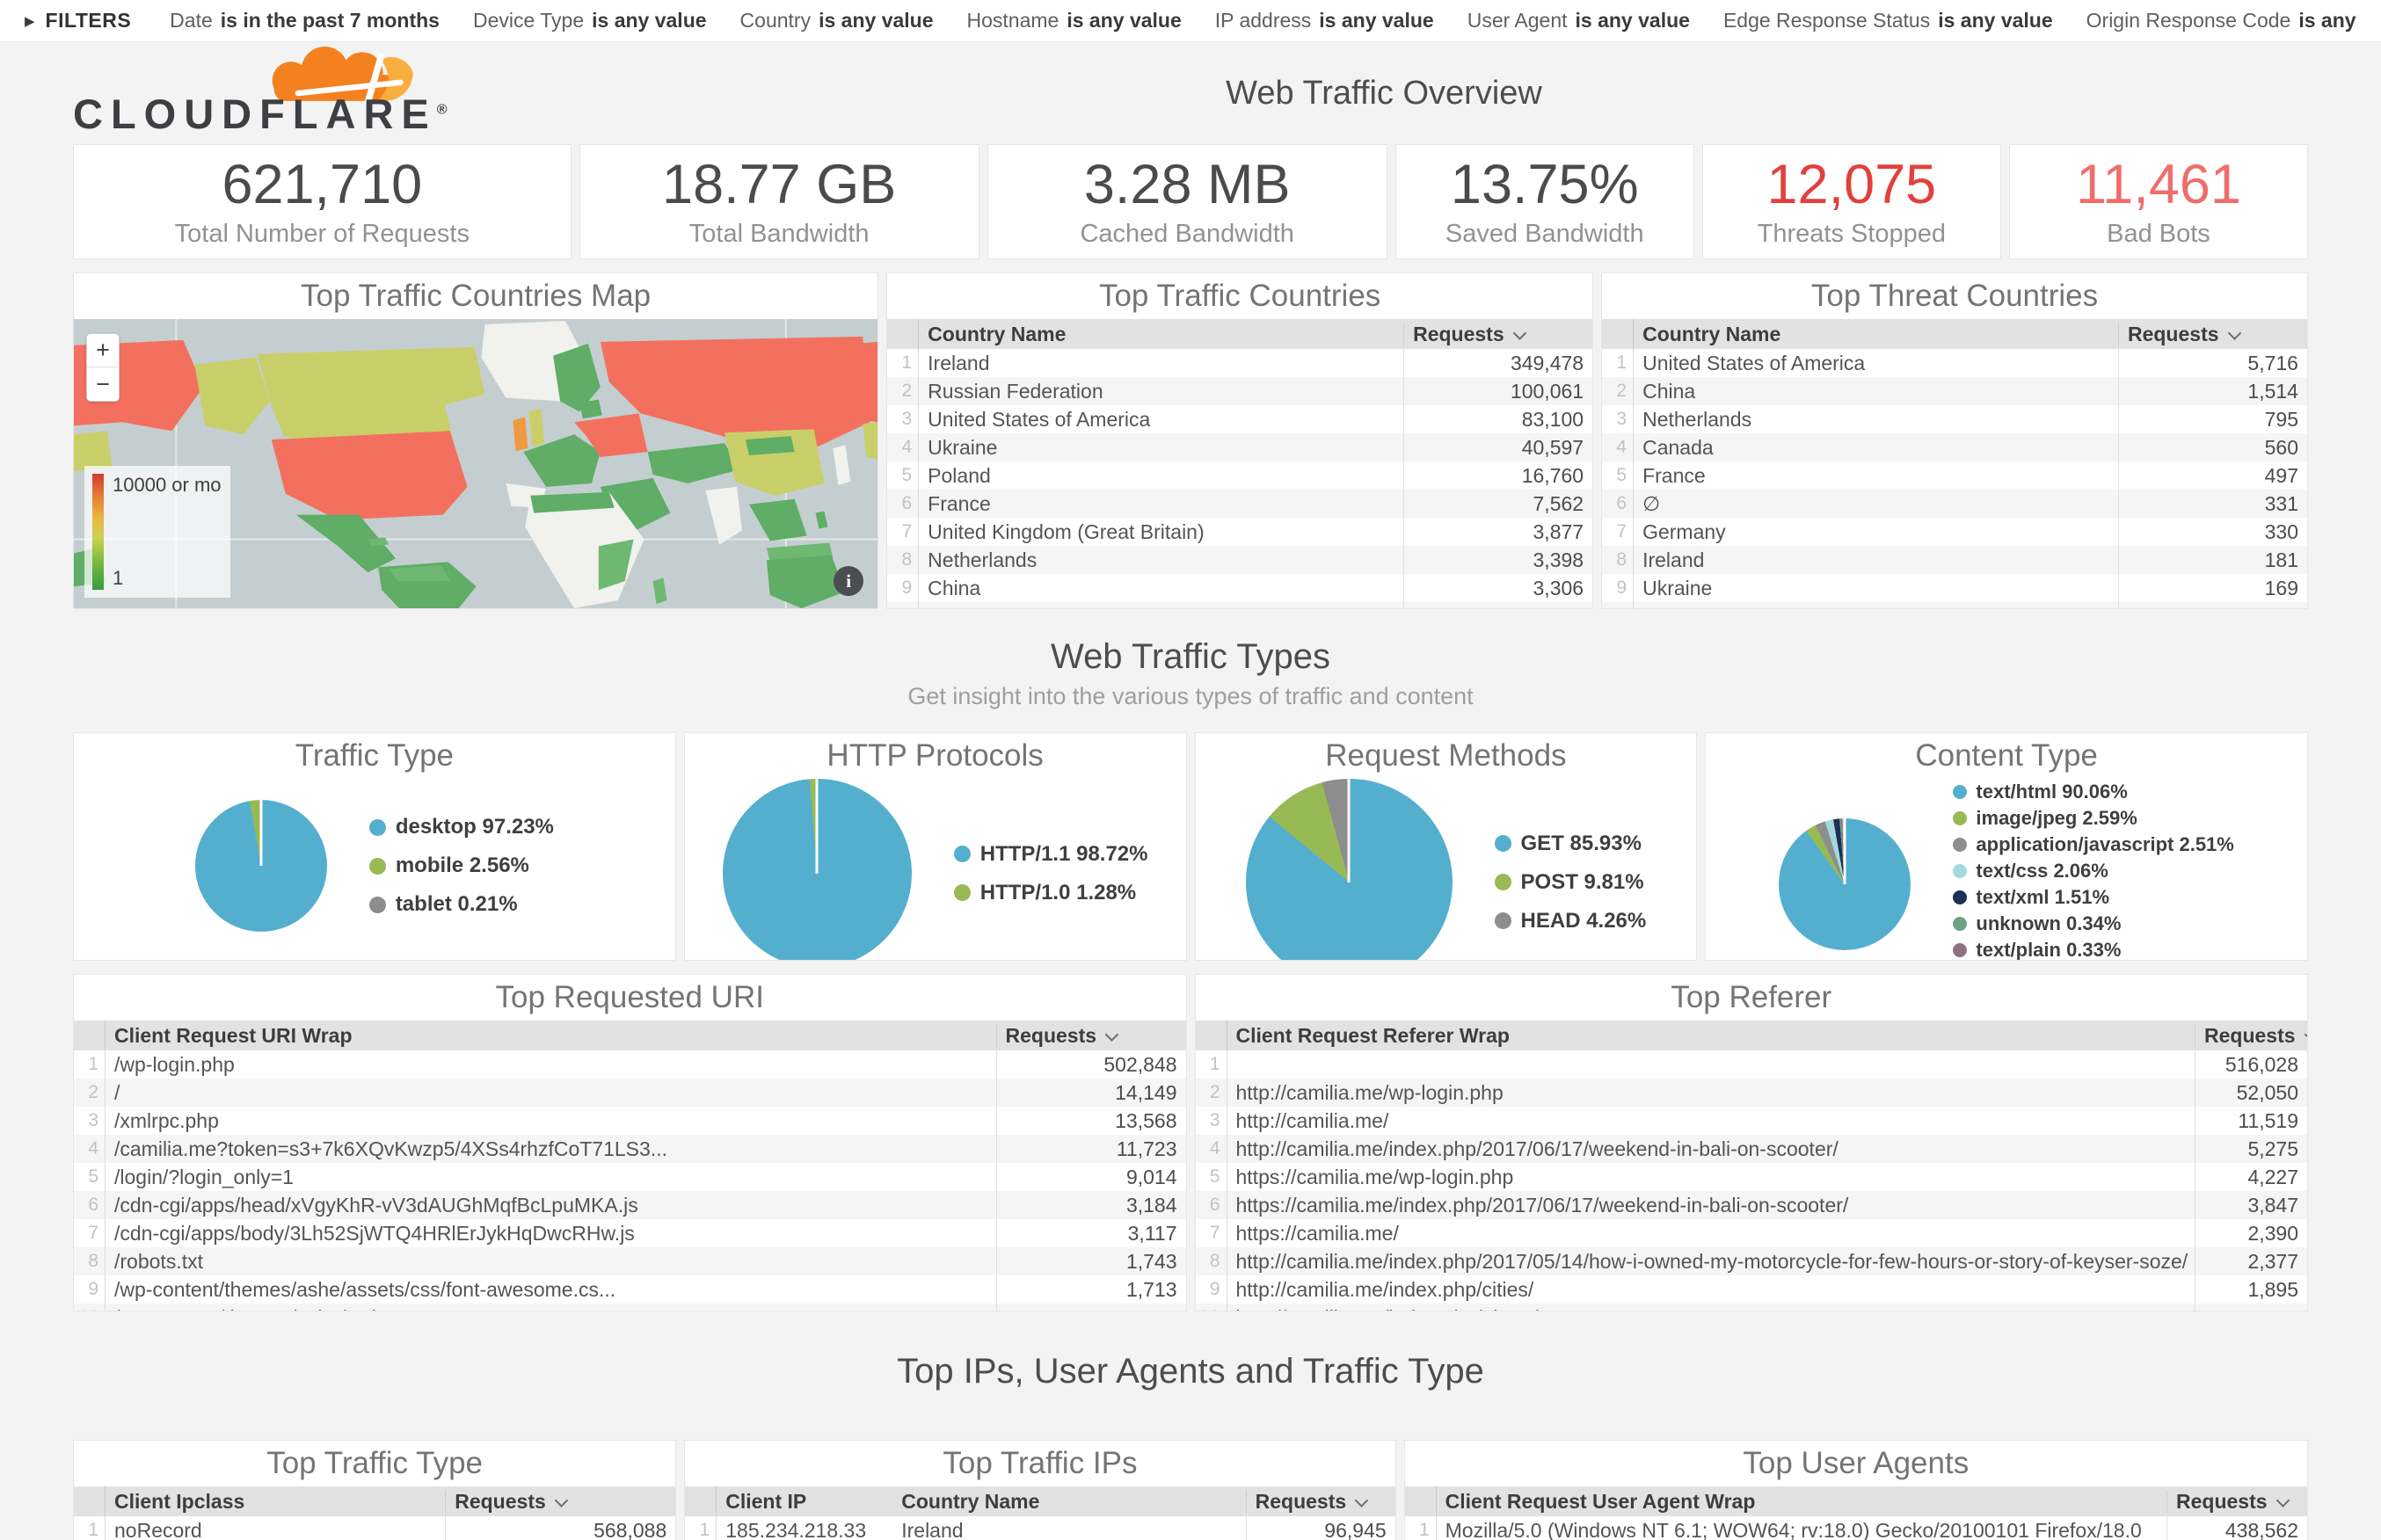 The height and width of the screenshot is (1540, 2381). What do you see at coordinates (375, 1528) in the screenshot?
I see `table-row: 1 noRecord 568,088` at bounding box center [375, 1528].